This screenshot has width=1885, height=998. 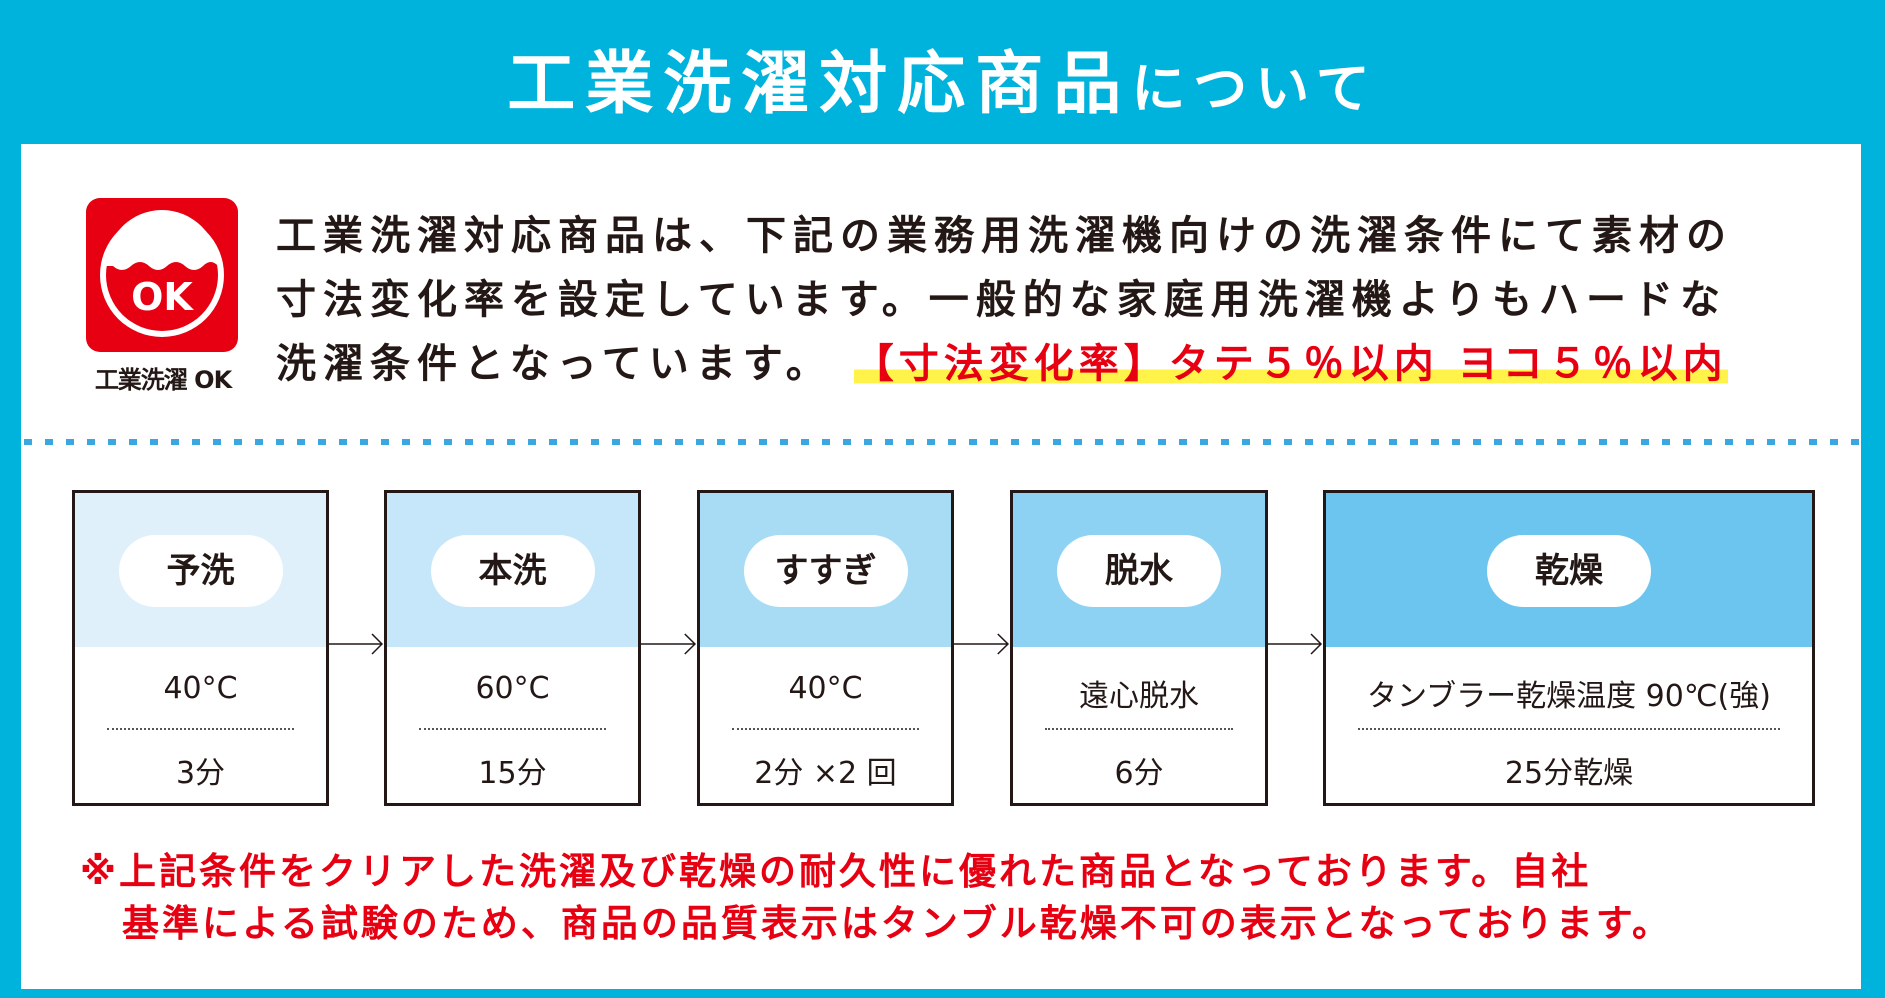 I want to click on step-header: 乾燥, so click(x=1569, y=570).